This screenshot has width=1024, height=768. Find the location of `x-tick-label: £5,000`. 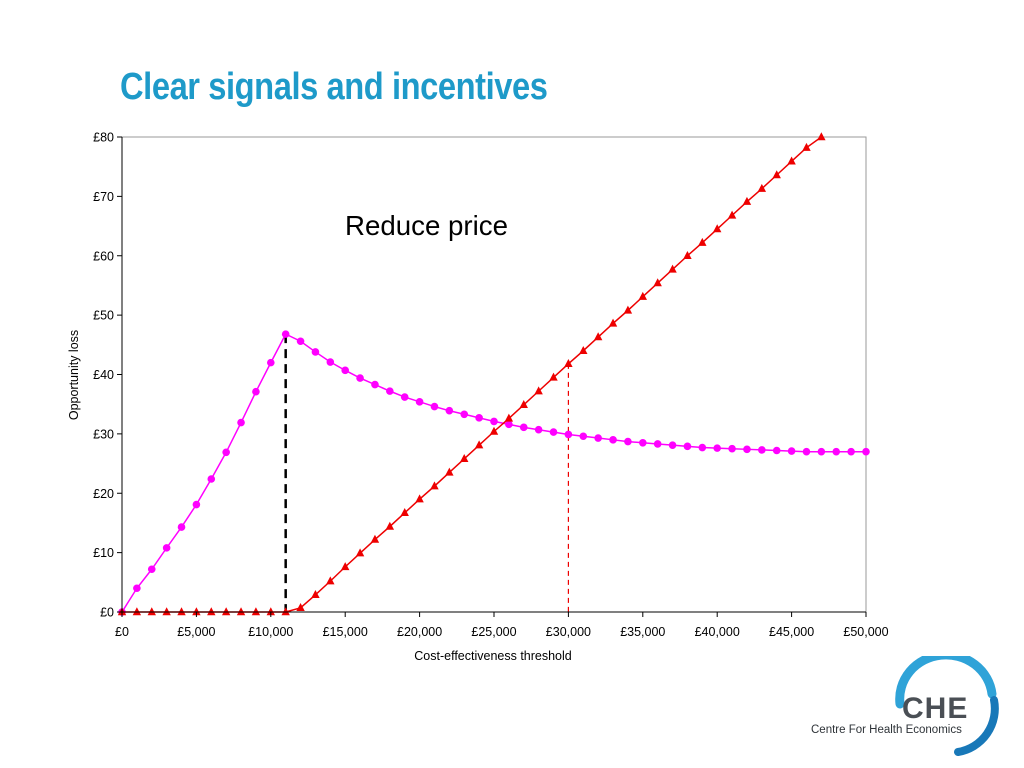

x-tick-label: £5,000 is located at coordinates (196, 632).